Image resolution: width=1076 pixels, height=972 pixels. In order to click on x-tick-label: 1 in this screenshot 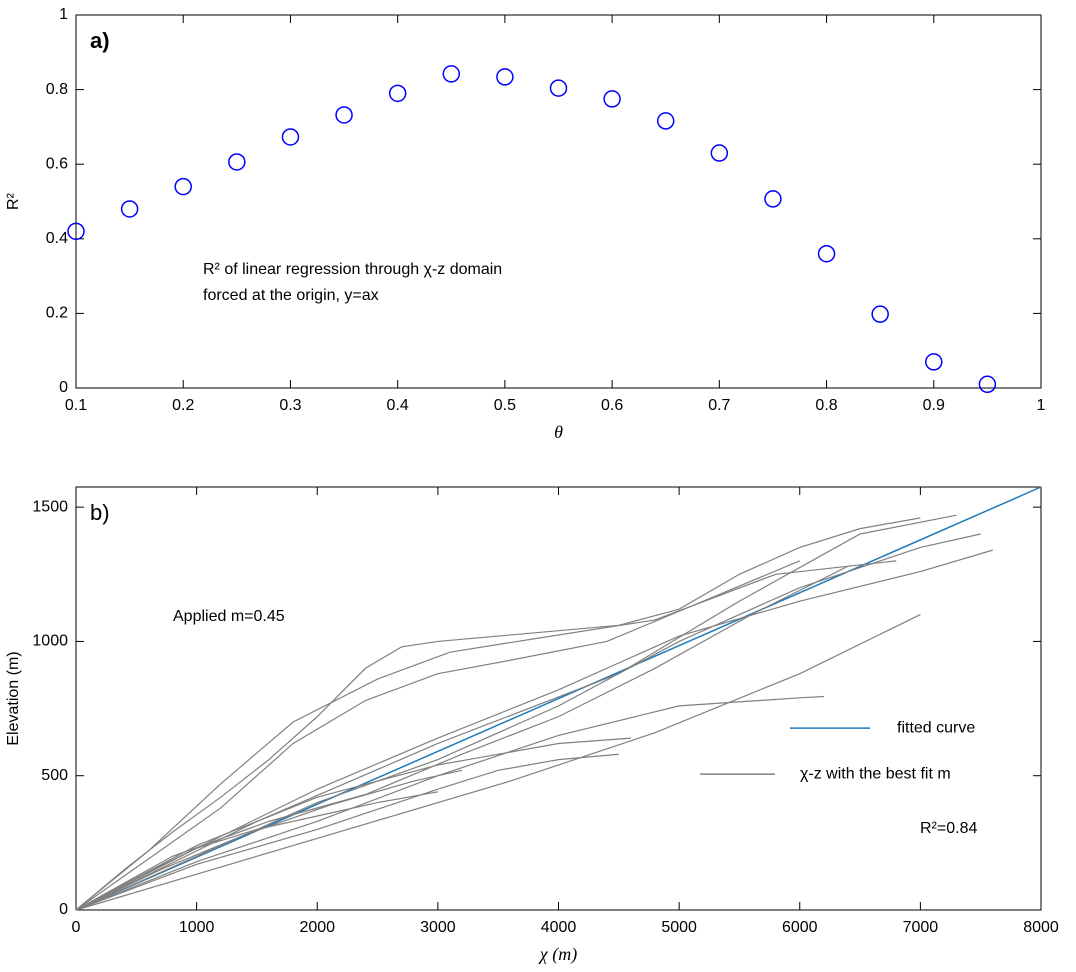, I will do `click(1041, 405)`.